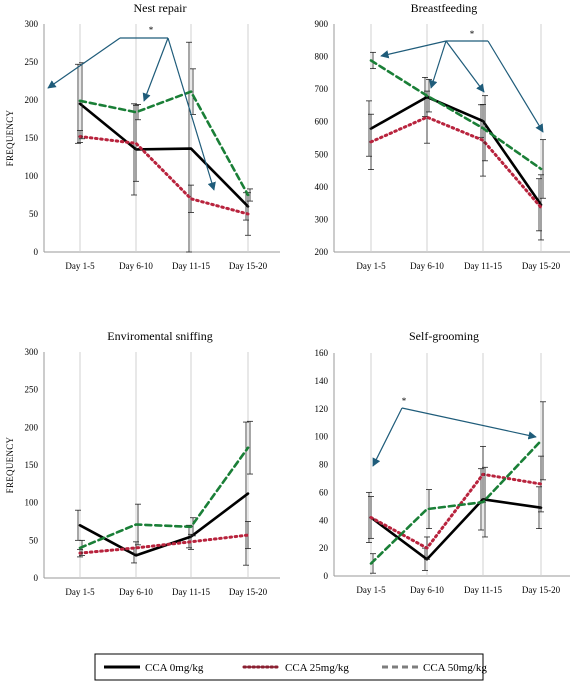 This screenshot has height=686, width=580. What do you see at coordinates (444, 8) in the screenshot?
I see `chart-title: Breastfeeding` at bounding box center [444, 8].